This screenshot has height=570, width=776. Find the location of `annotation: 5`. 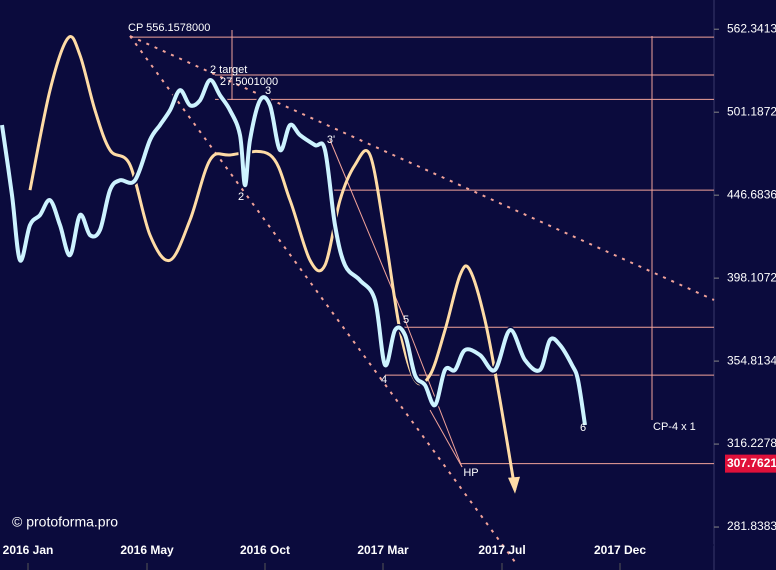

annotation: 5 is located at coordinates (406, 320).